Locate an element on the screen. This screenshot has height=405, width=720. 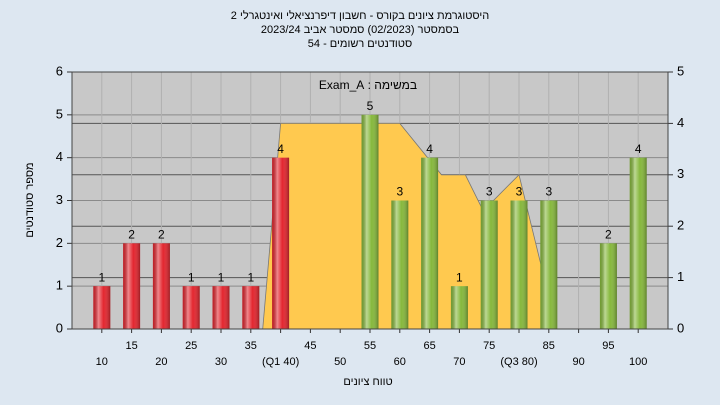
x-tick-label: 95 is located at coordinates (608, 346).